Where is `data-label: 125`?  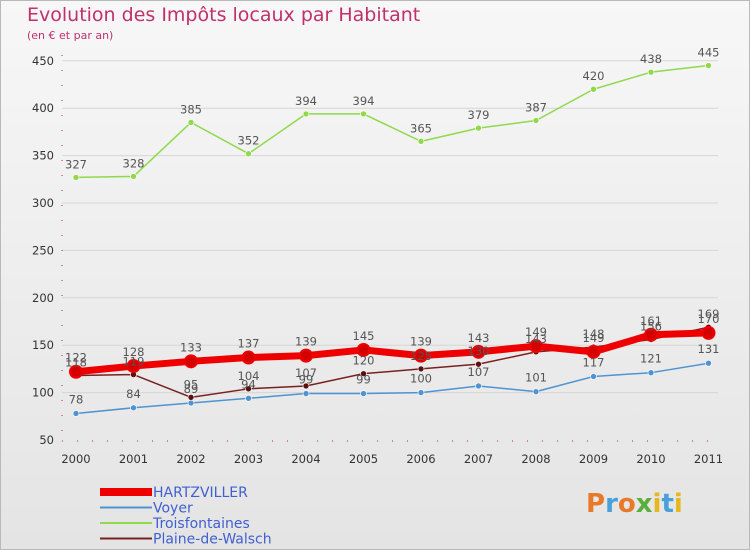 data-label: 125 is located at coordinates (421, 356).